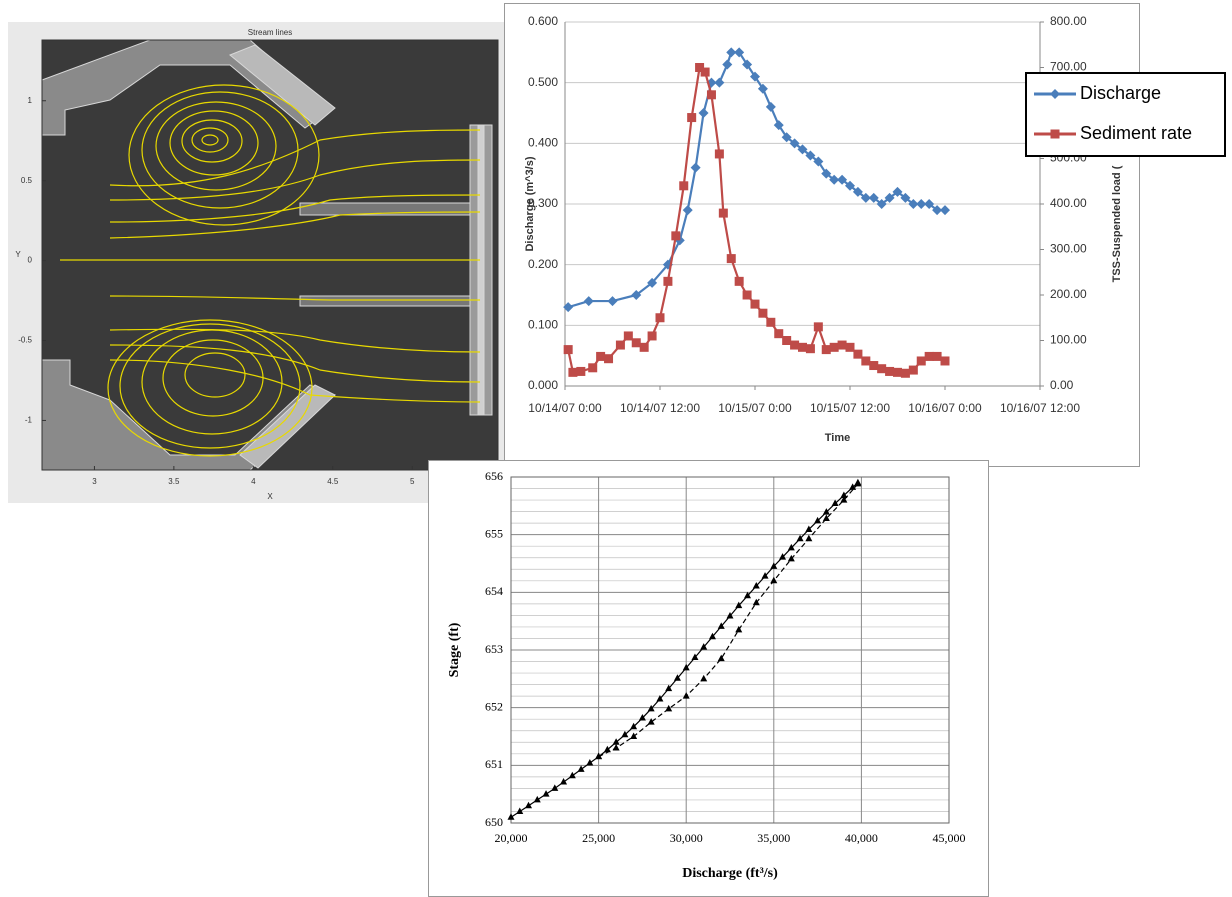 This screenshot has height=897, width=1232. Describe the element at coordinates (1068, 340) in the screenshot. I see `y2-tick-label: 100.00` at that location.